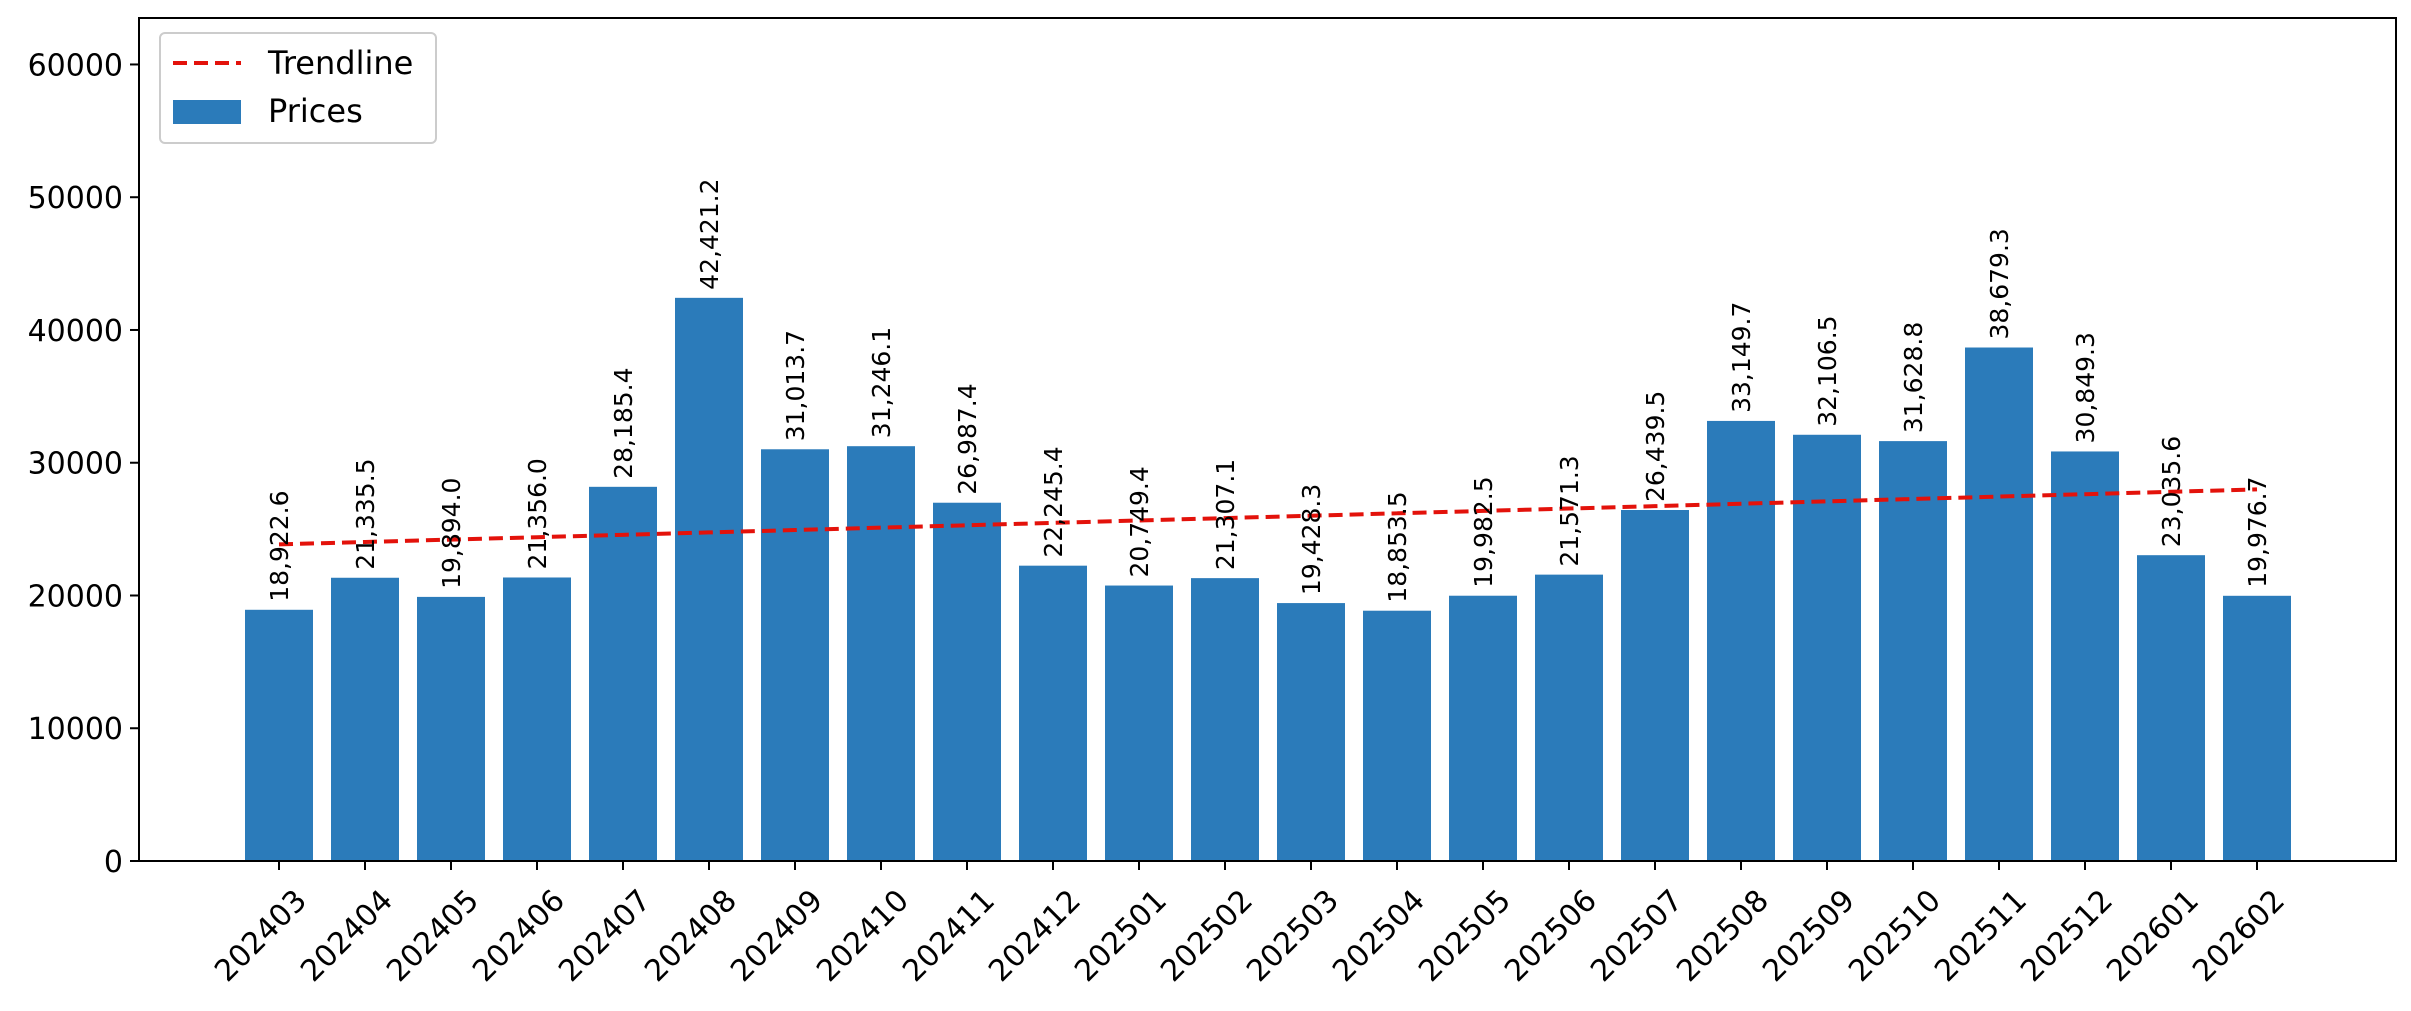 This screenshot has width=2411, height=1011. I want to click on x-tick-label: 202502, so click(1207, 936).